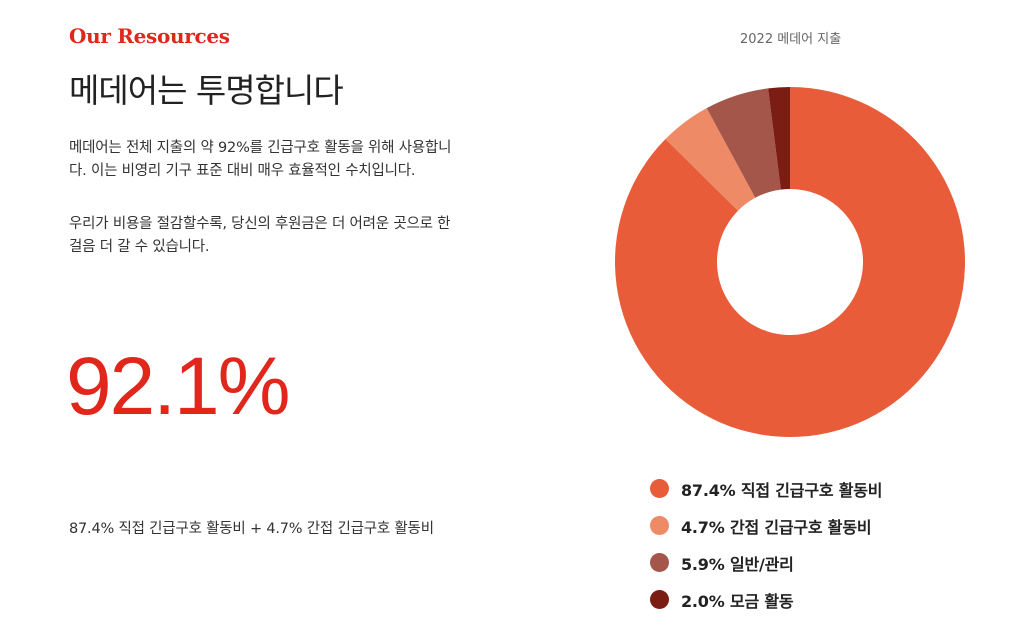 The height and width of the screenshot is (640, 1024). Describe the element at coordinates (782, 490) in the screenshot. I see `legend-label-direct: 87.4% 직접 긴급구호 활동비` at that location.